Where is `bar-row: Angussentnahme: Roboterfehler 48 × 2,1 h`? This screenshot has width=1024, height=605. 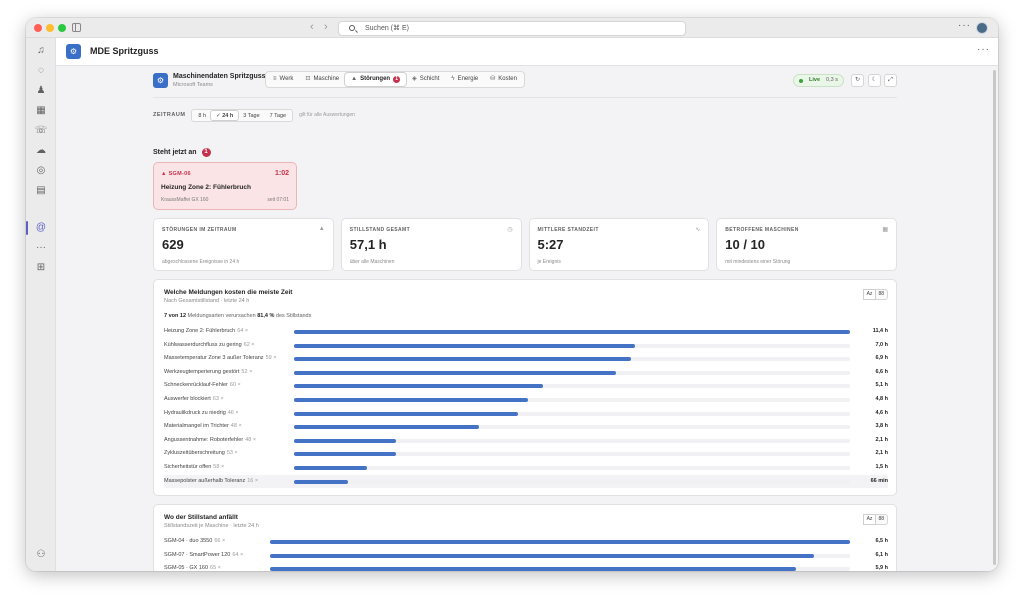
bar-row: Angussentnahme: Roboterfehler 48 × 2,1 h is located at coordinates (526, 441).